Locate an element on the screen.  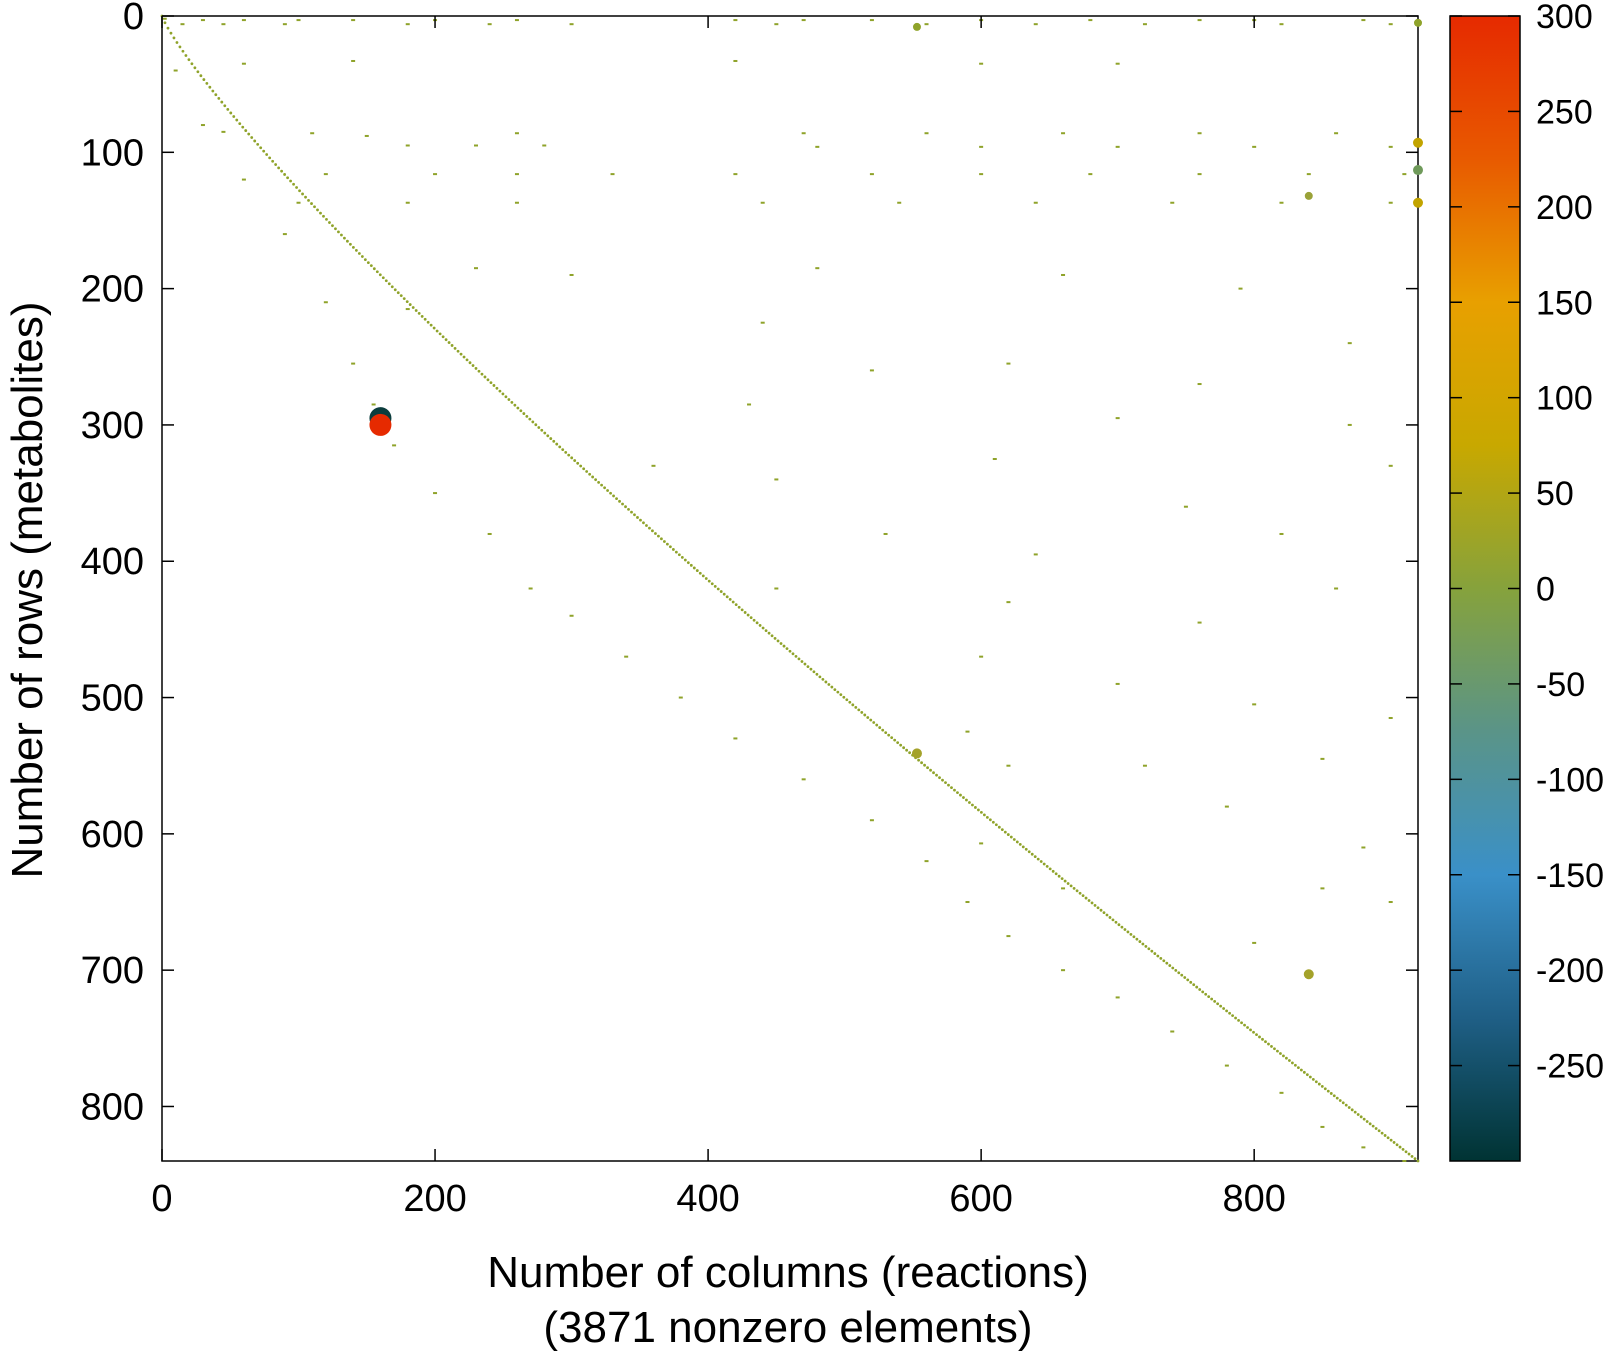
y-axis-title: Number of rows (metabolites) is located at coordinates (27, 589).